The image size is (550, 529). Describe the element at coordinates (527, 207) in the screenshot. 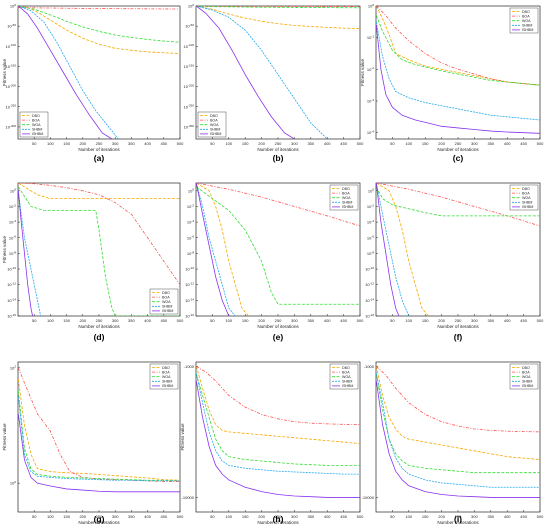

I see `legend-label: ISHBM` at that location.